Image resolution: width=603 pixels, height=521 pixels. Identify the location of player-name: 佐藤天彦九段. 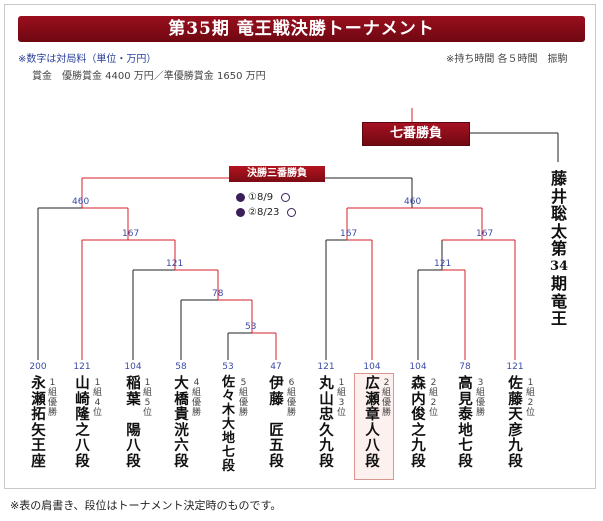
(515, 422).